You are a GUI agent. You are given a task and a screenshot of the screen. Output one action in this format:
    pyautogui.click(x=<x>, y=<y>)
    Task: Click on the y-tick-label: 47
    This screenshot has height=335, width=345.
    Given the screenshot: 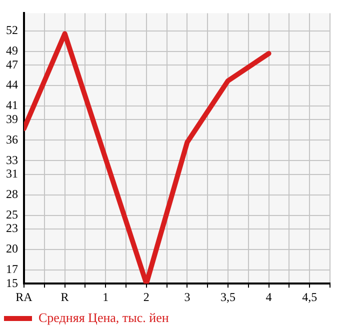 What is the action you would take?
    pyautogui.click(x=12, y=64)
    